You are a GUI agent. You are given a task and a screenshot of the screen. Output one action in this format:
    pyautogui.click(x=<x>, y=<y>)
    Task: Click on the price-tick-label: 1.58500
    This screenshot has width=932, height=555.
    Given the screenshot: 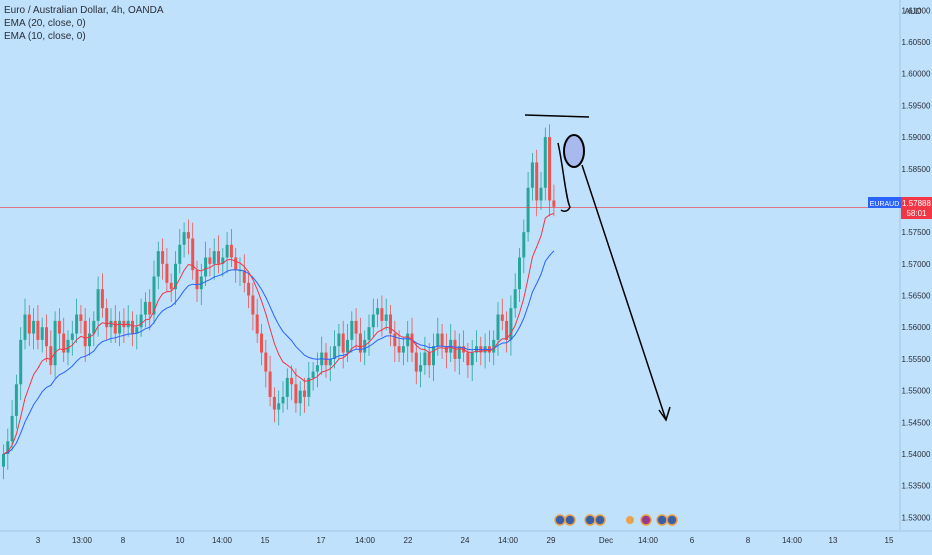 What is the action you would take?
    pyautogui.click(x=916, y=169)
    